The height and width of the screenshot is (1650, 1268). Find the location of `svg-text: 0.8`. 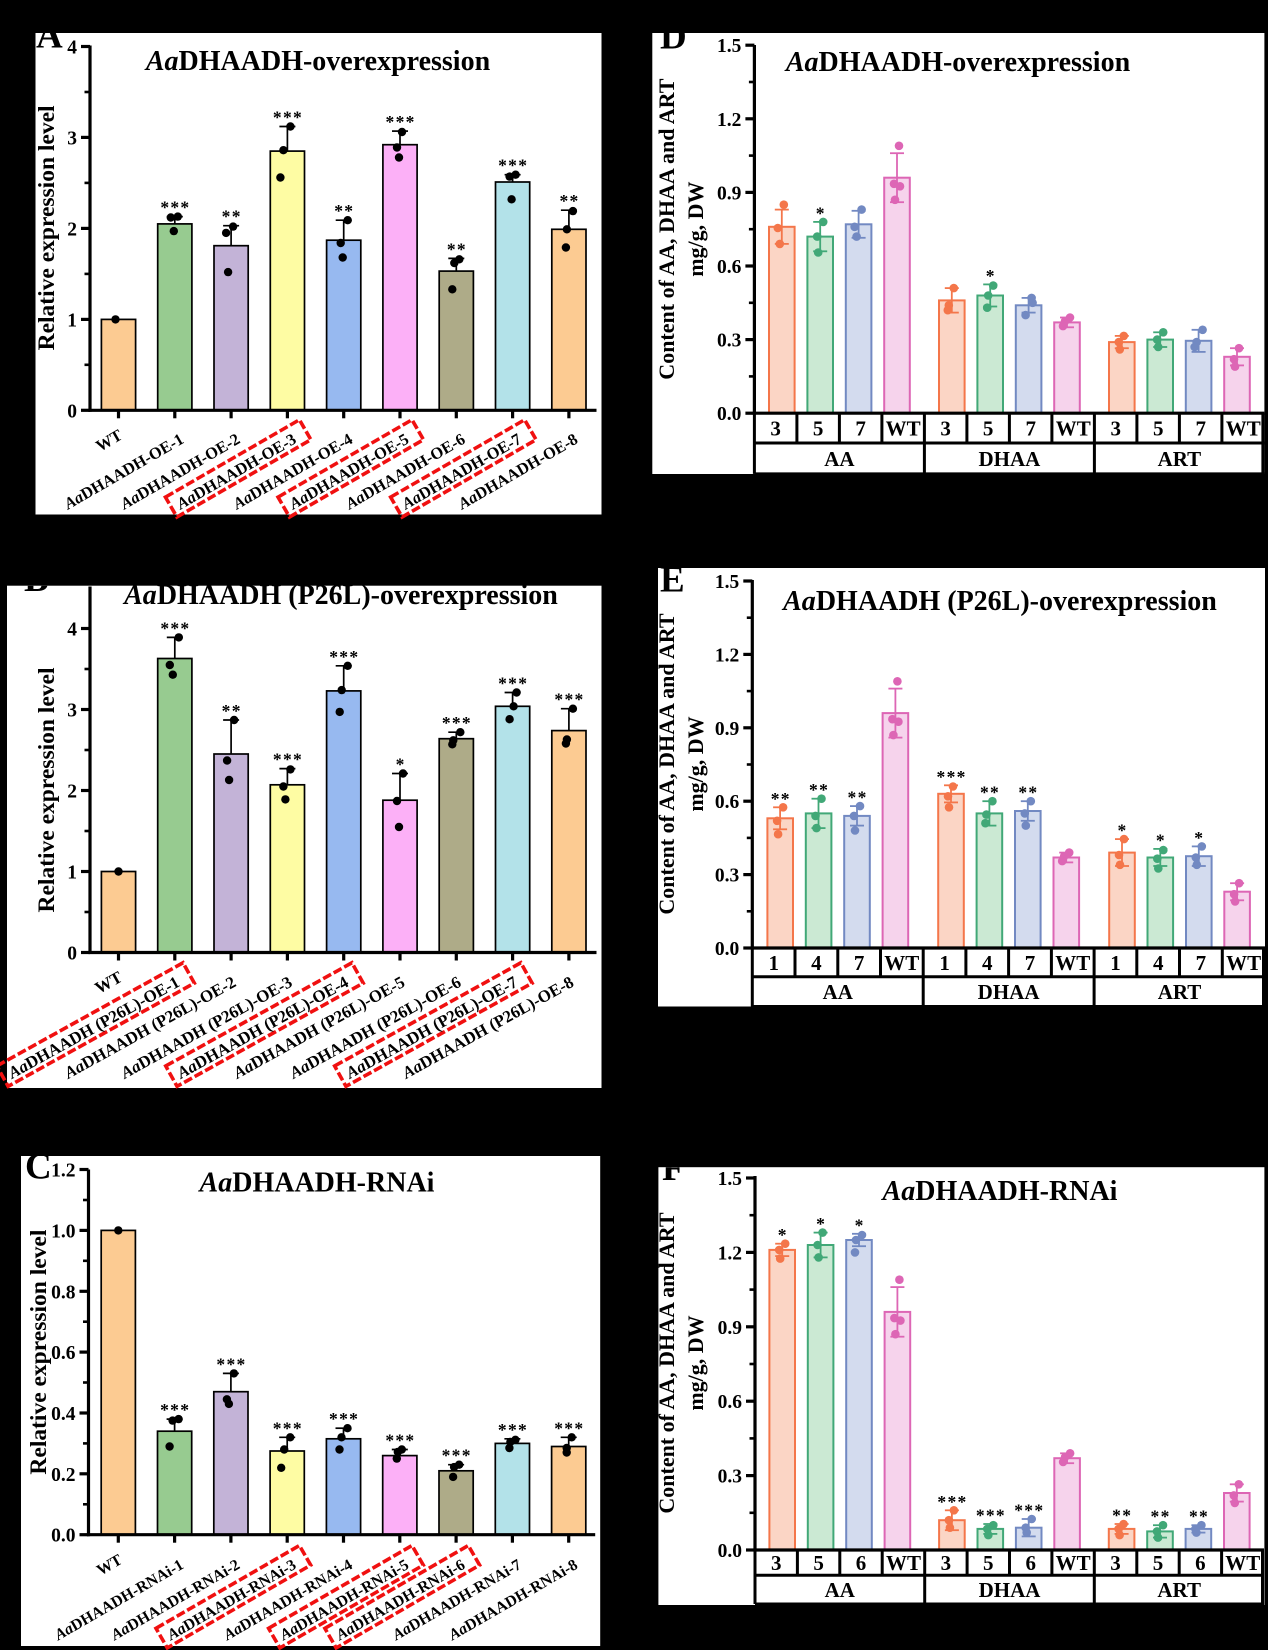

svg-text: 0.8 is located at coordinates (63, 1292).